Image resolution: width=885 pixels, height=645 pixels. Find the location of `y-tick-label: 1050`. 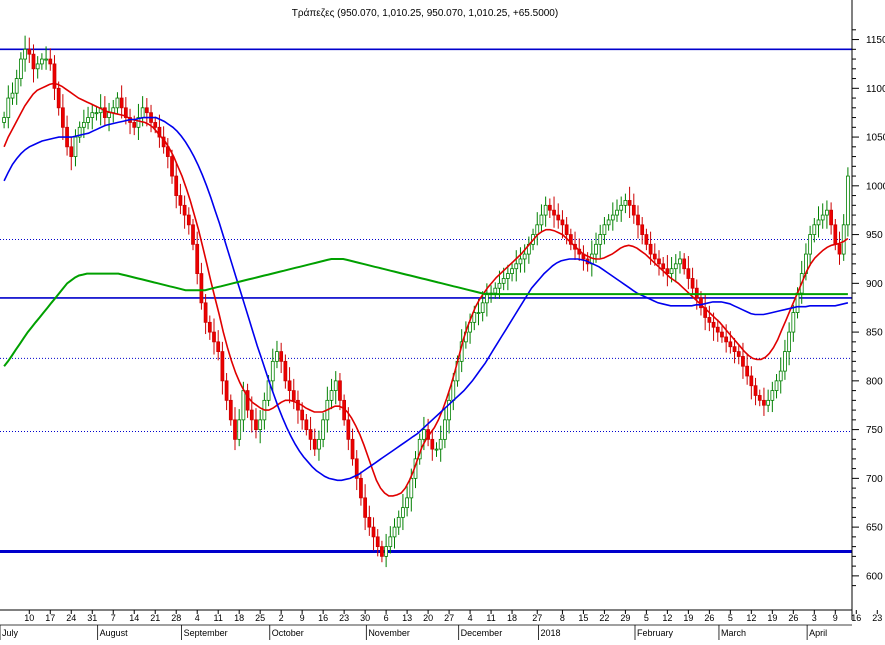

y-tick-label: 1050 is located at coordinates (875, 138).